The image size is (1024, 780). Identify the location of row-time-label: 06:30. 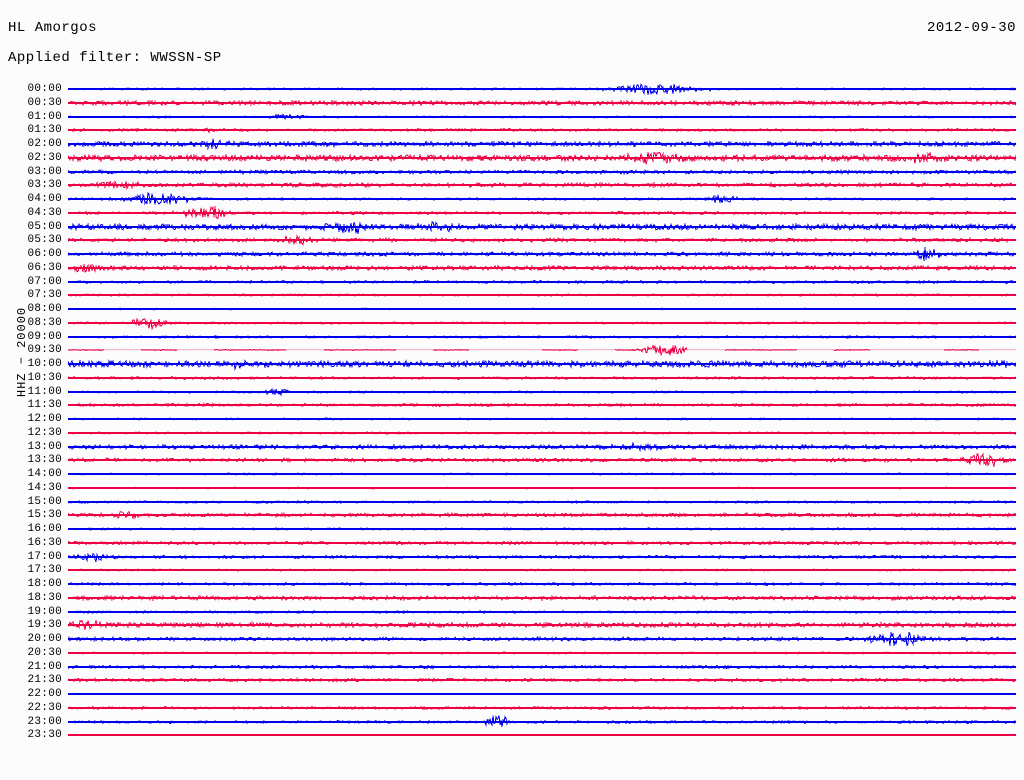
(44, 267).